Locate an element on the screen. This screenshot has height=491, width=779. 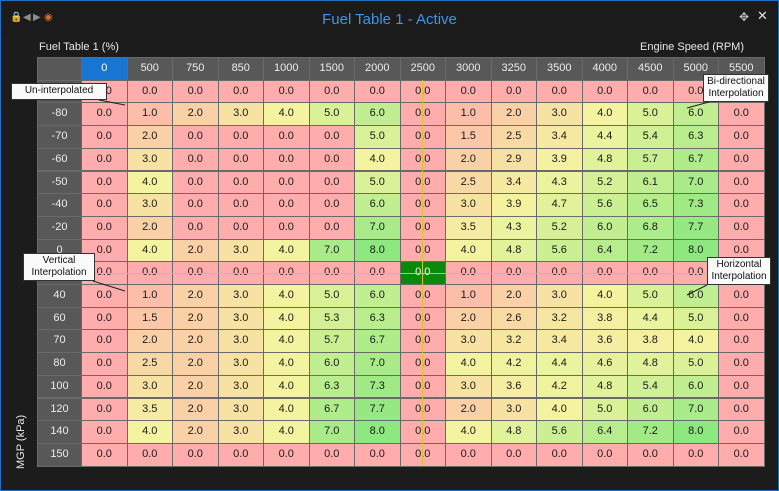
row-header: 150 is located at coordinates (59, 454).